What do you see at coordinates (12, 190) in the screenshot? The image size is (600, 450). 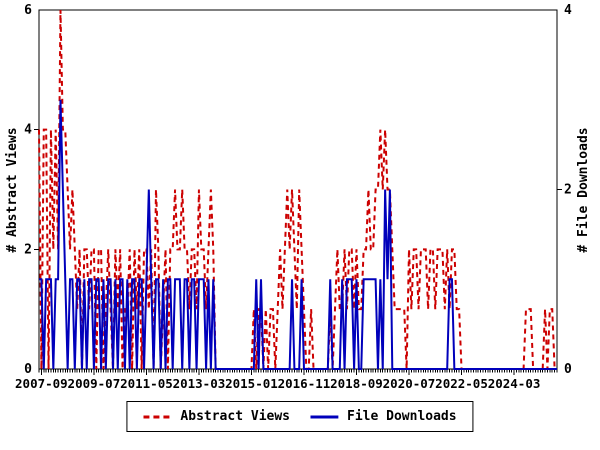 I see `left-axis-label: # Abstract Views` at bounding box center [12, 190].